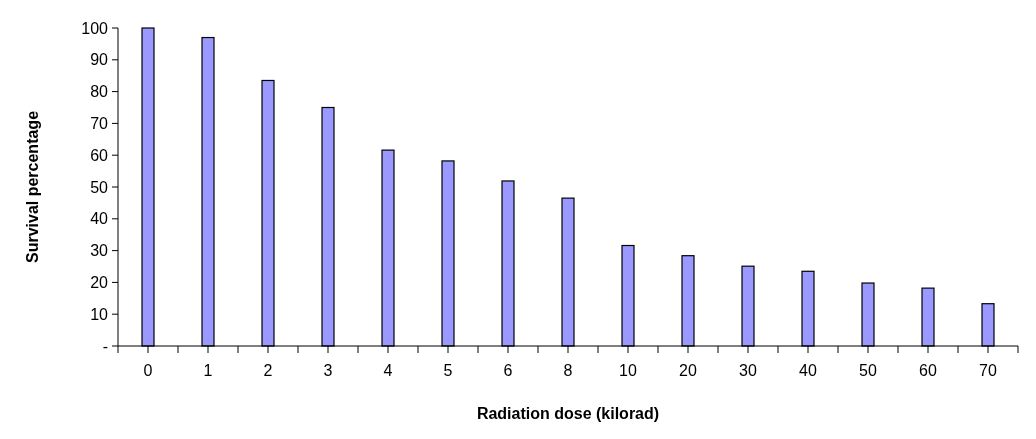 This screenshot has height=439, width=1036. I want to click on x-tick-label: 60, so click(928, 370).